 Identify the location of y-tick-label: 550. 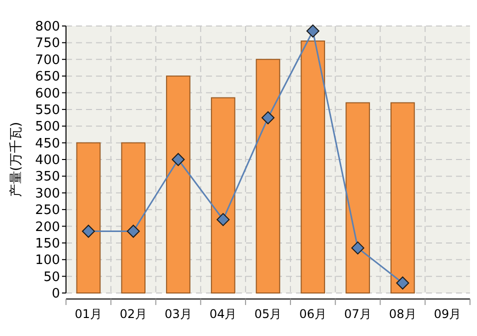
(47, 110).